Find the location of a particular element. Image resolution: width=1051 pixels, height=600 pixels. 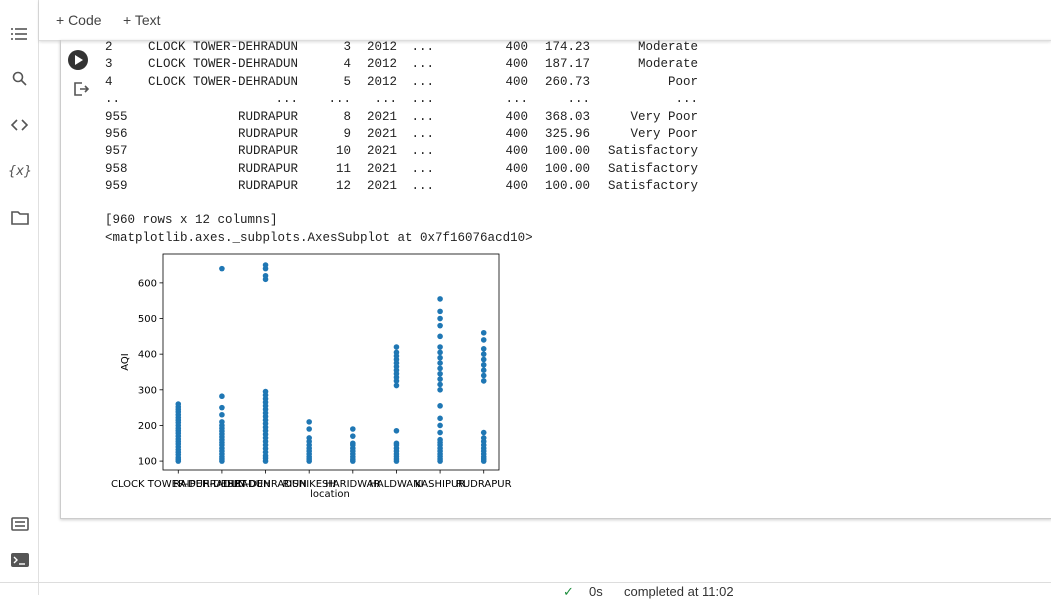

output-cell: 2 is located at coordinates (109, 47).